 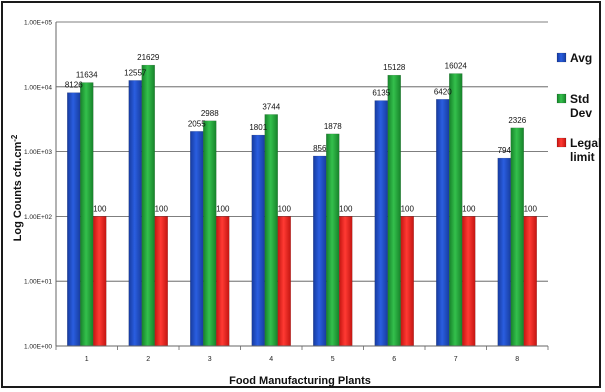 I want to click on legend-swatch-avg, so click(x=561, y=57).